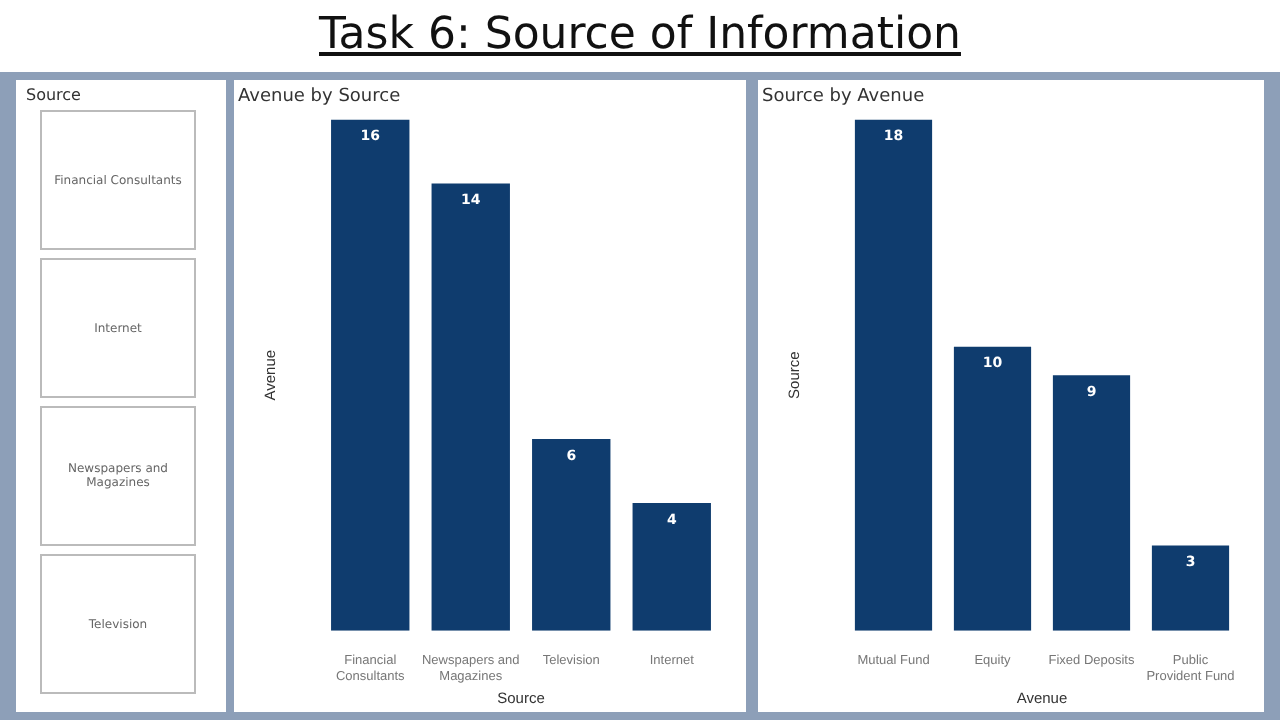 Image resolution: width=1280 pixels, height=720 pixels. I want to click on chart-title: Source by Avenue, so click(844, 97).